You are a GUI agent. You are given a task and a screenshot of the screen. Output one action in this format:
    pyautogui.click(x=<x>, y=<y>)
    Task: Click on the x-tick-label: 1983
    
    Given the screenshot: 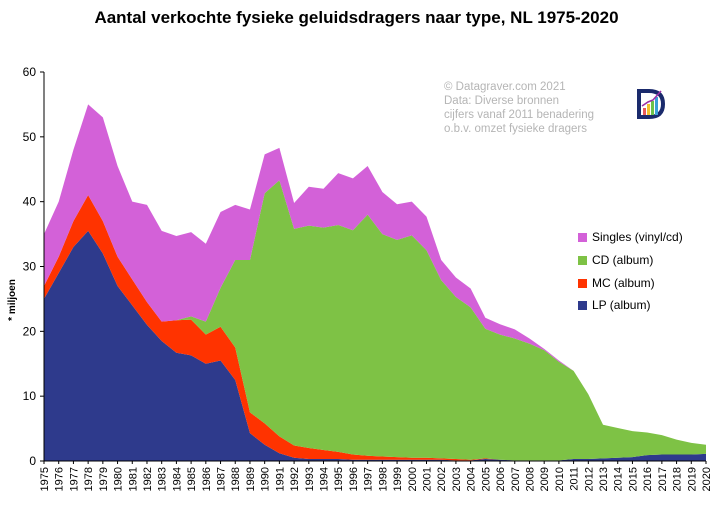 What is the action you would take?
    pyautogui.click(x=163, y=479)
    